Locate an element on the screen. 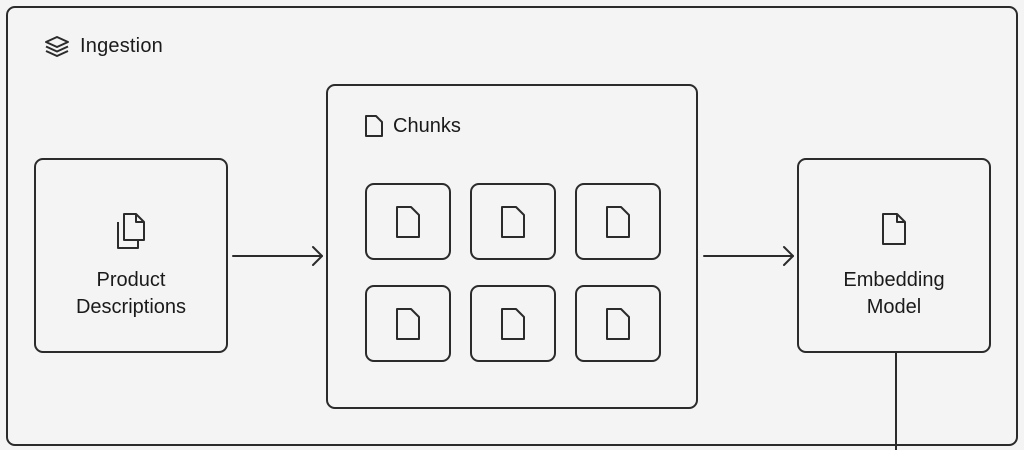  ingestion-title: Ingestion is located at coordinates (103, 46).